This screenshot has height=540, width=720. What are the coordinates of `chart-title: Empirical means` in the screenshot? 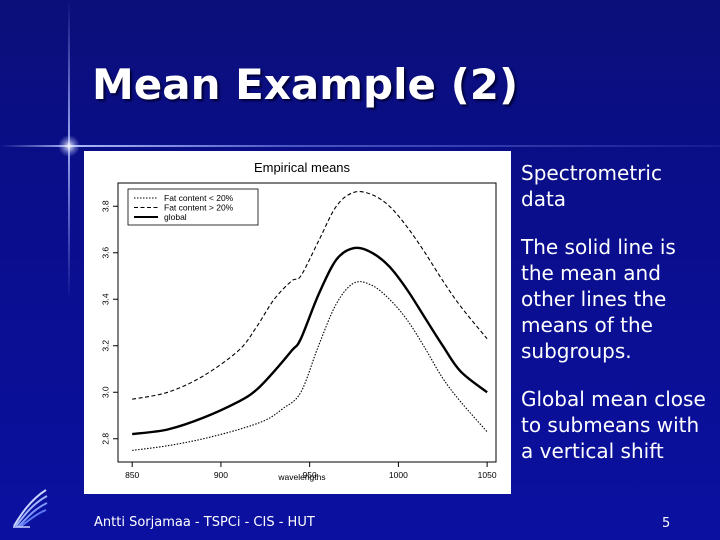 It's located at (302, 167).